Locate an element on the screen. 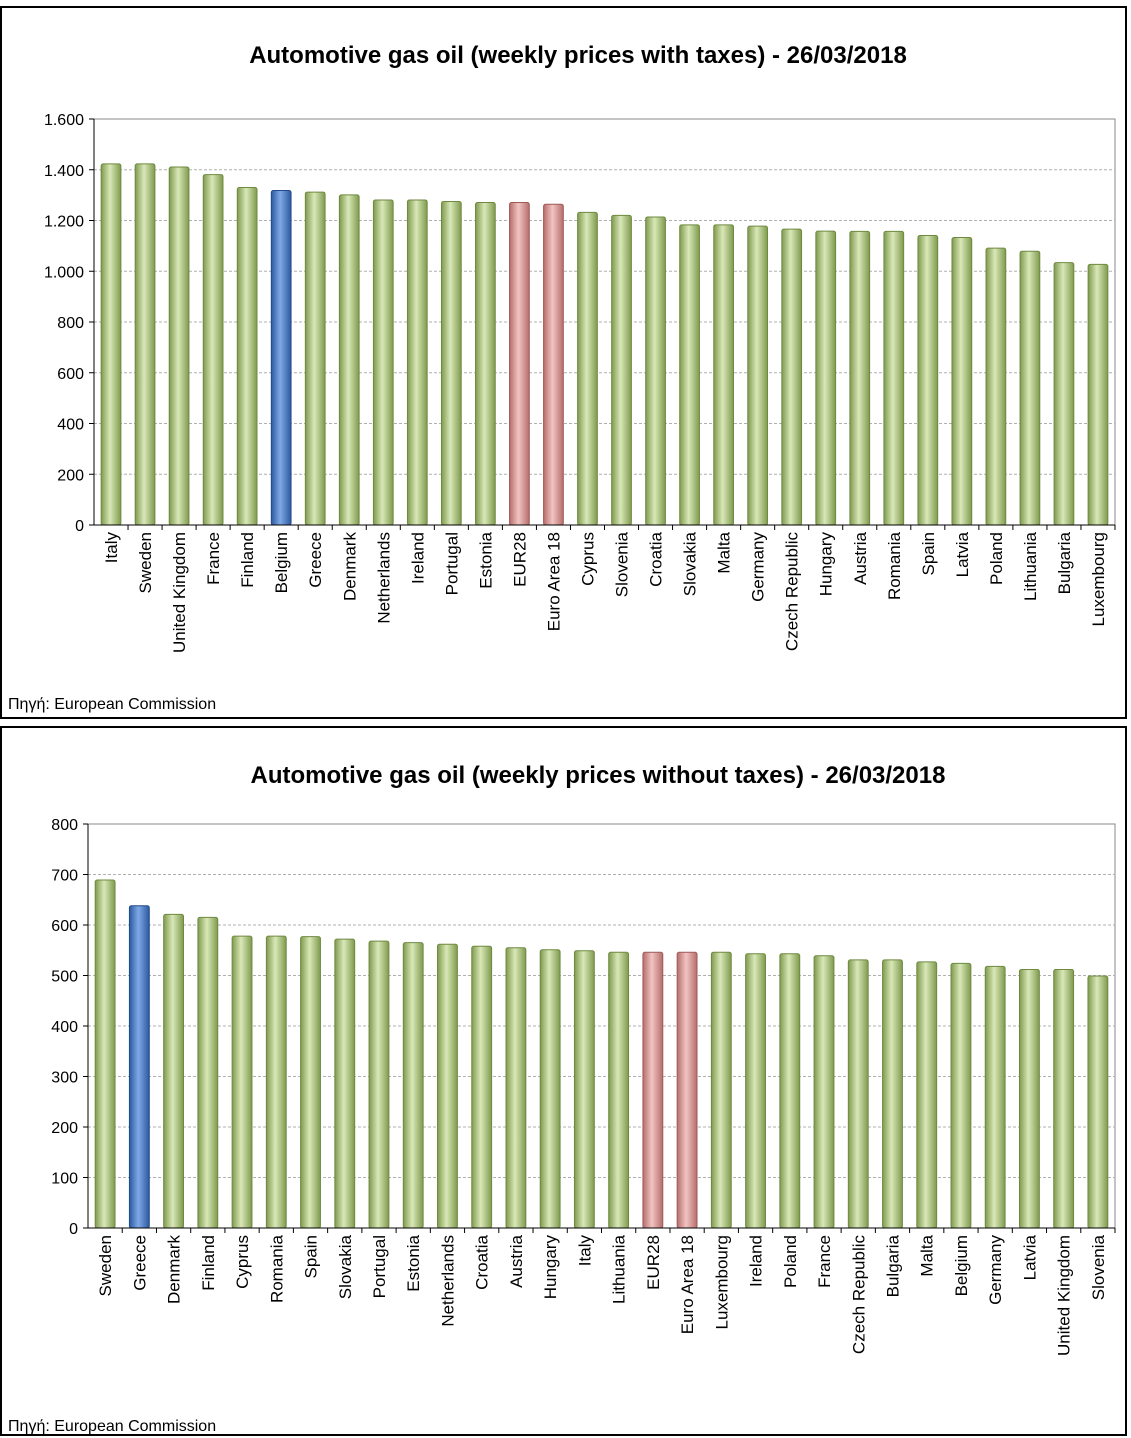 The width and height of the screenshot is (1131, 1438). x-category-label: Cyprus is located at coordinates (242, 1262).